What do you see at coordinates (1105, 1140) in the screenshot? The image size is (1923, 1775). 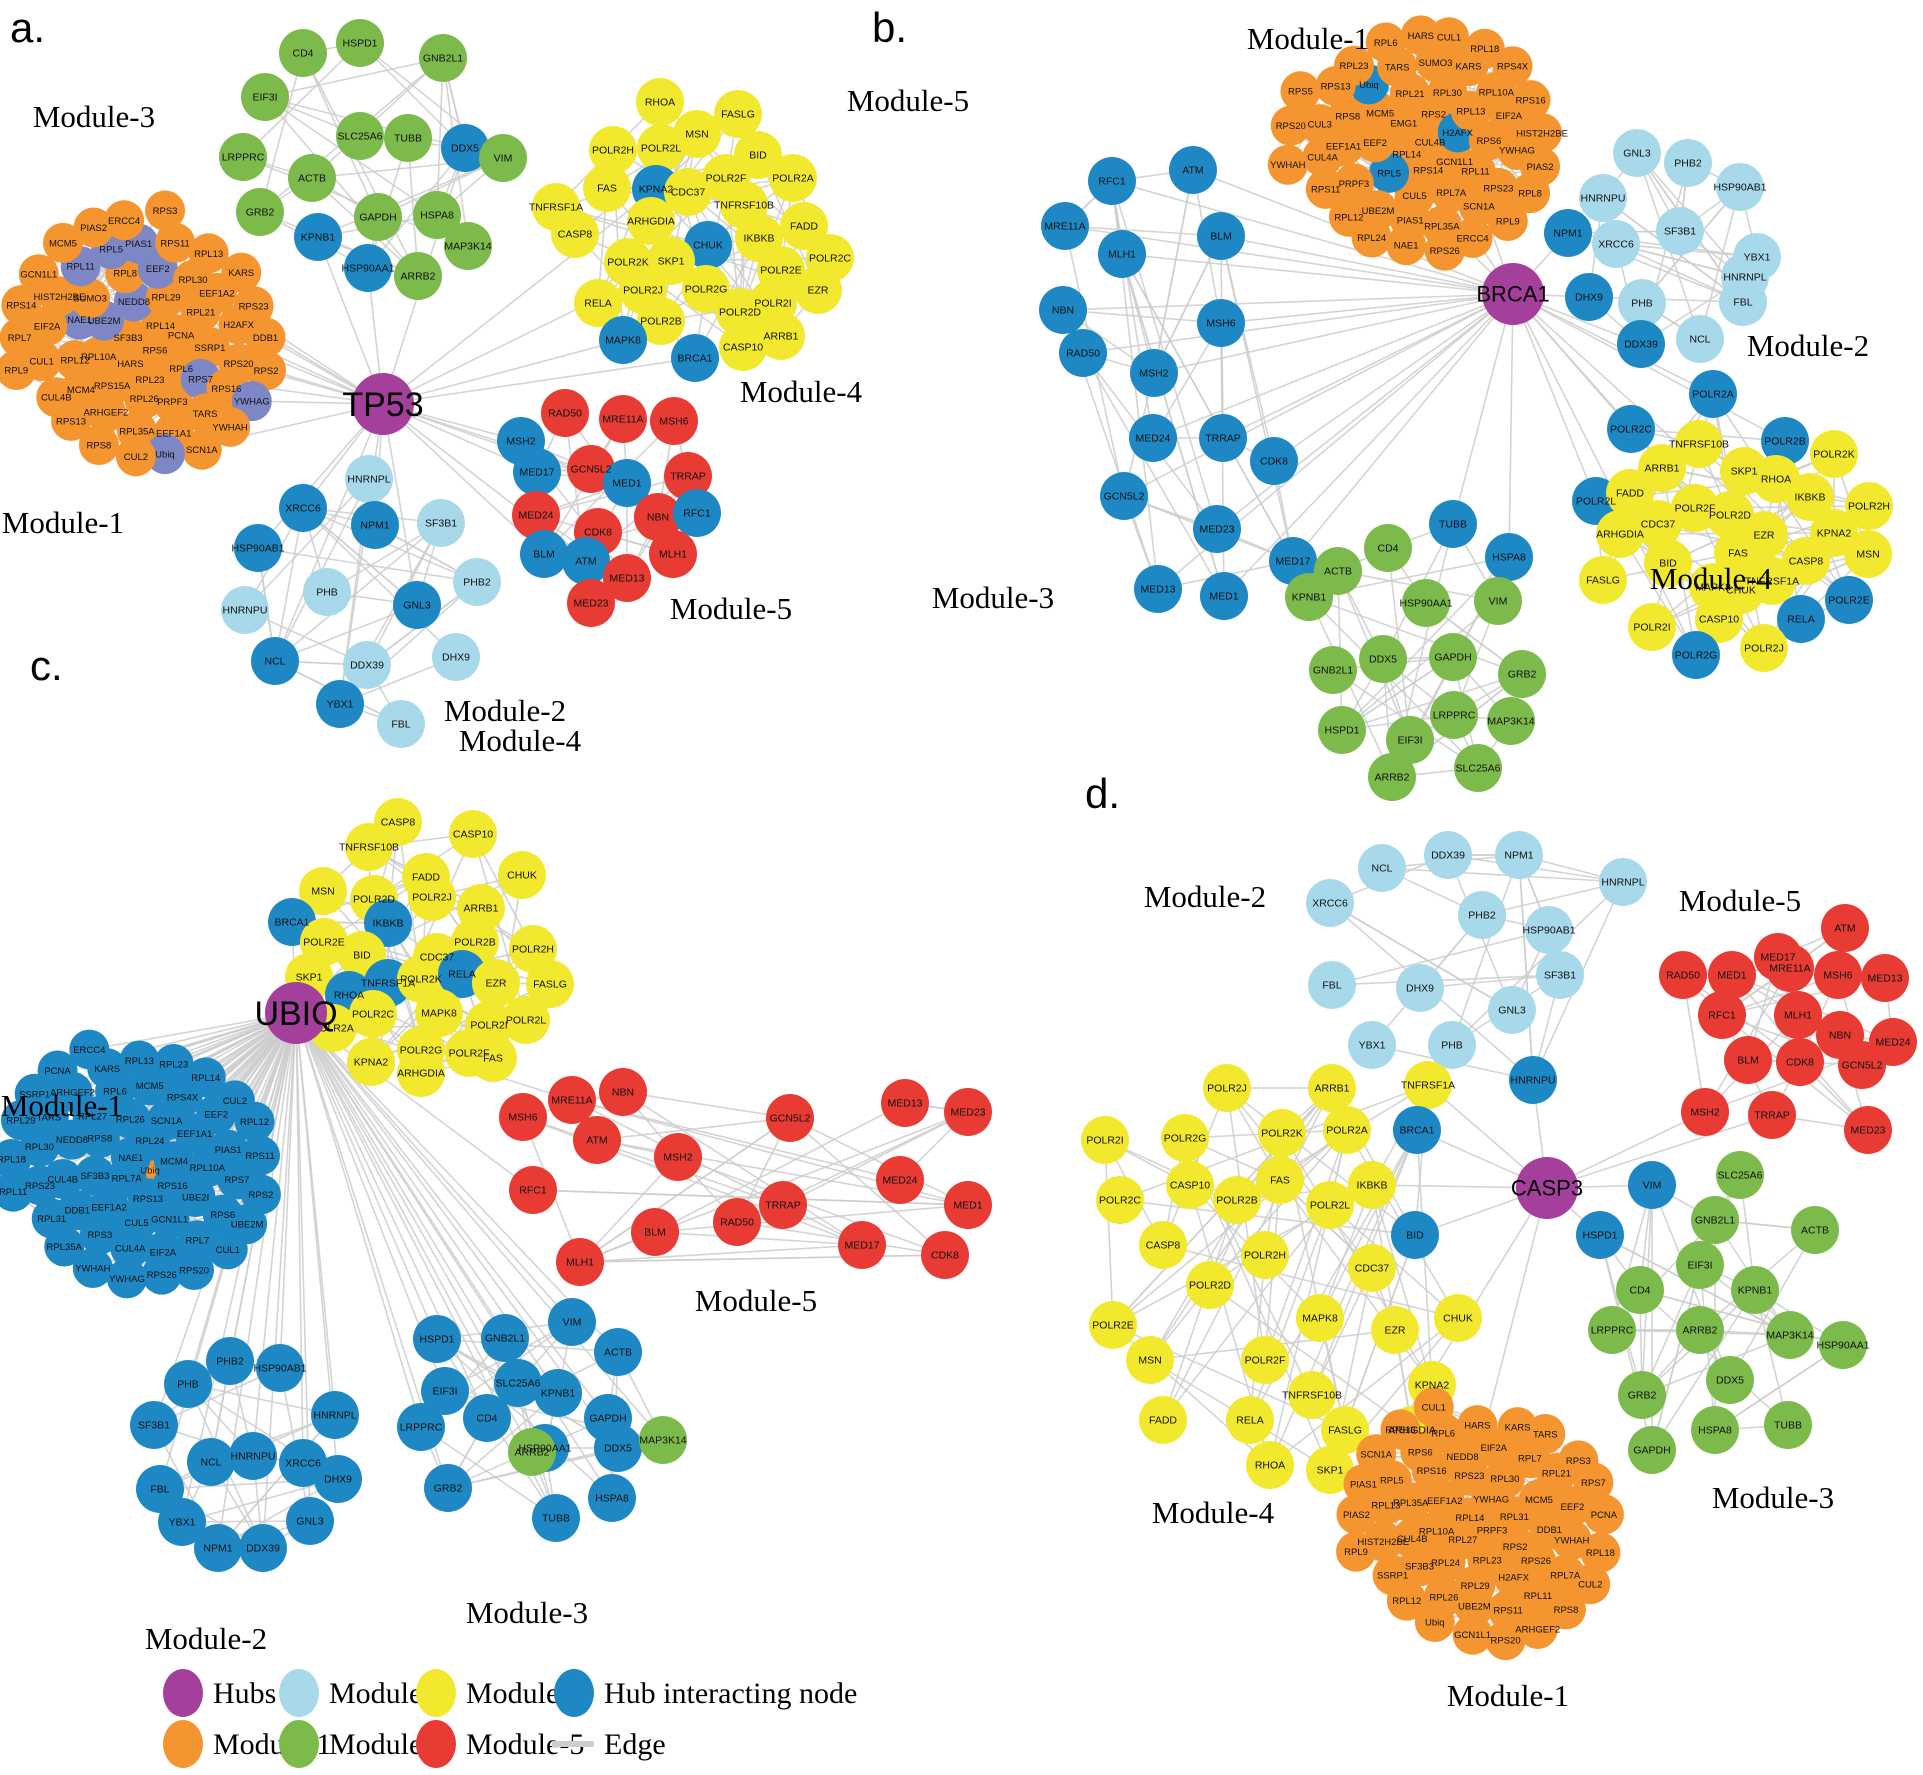 I see `node-POLR2I` at bounding box center [1105, 1140].